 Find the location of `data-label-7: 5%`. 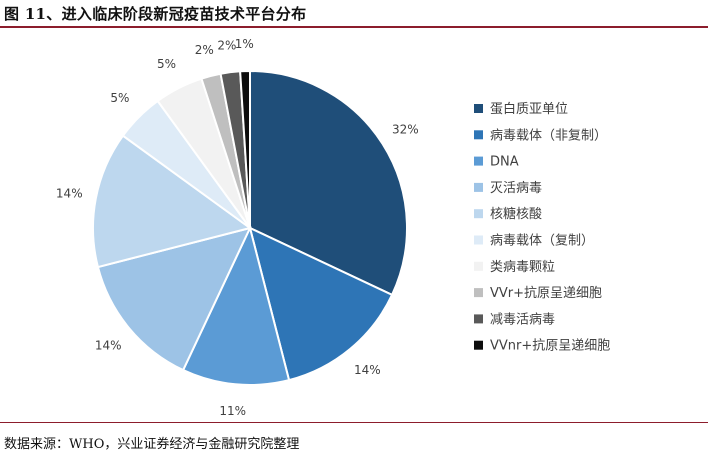

data-label-7: 5% is located at coordinates (166, 64).